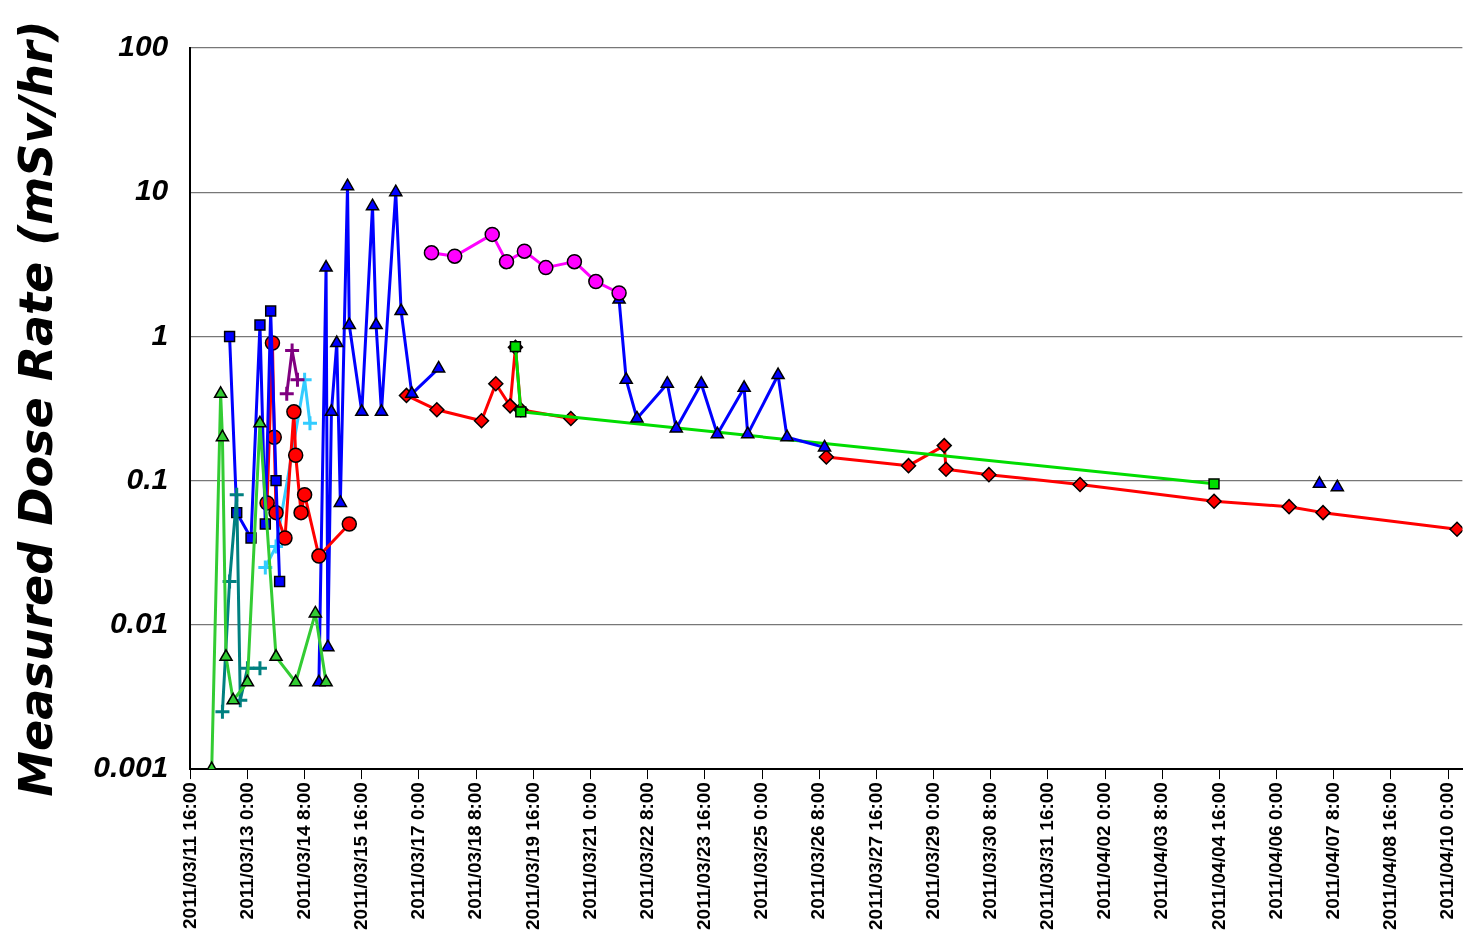 This screenshot has height=941, width=1482. Describe the element at coordinates (303, 851) in the screenshot. I see `x-tick-label: 2011/03/14 8:00` at that location.